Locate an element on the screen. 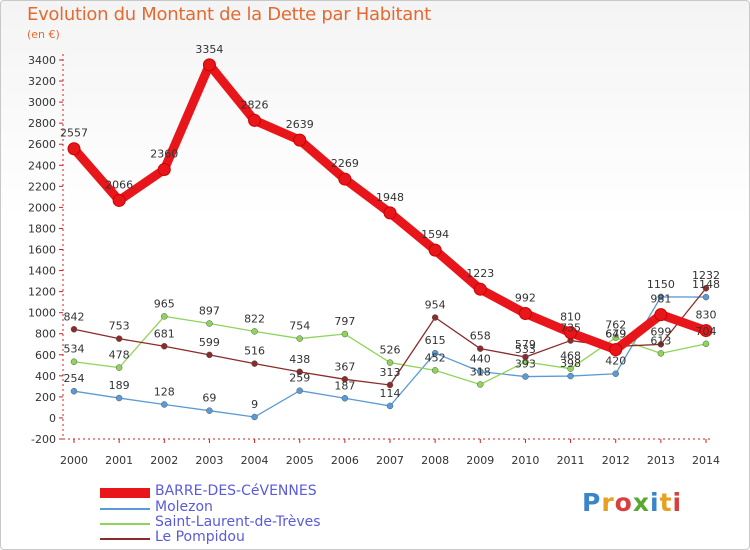  data-label: 897 is located at coordinates (209, 311).